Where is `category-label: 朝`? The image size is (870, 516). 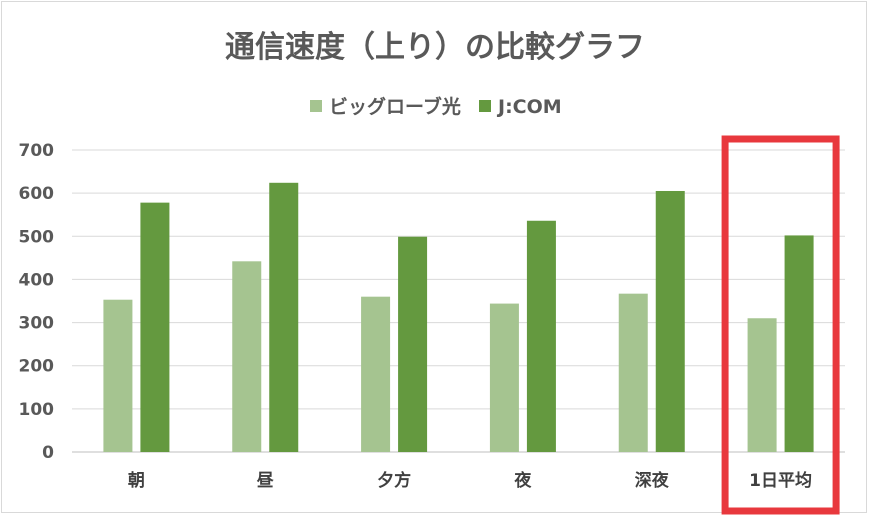
category-label: 朝 is located at coordinates (136, 480).